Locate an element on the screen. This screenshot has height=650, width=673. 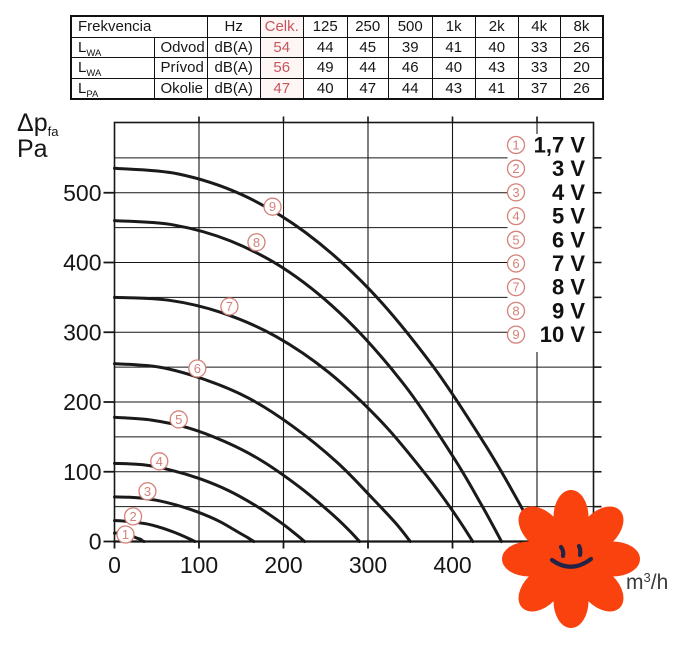
legend-voltage-4: 5 V is located at coordinates (568, 216).